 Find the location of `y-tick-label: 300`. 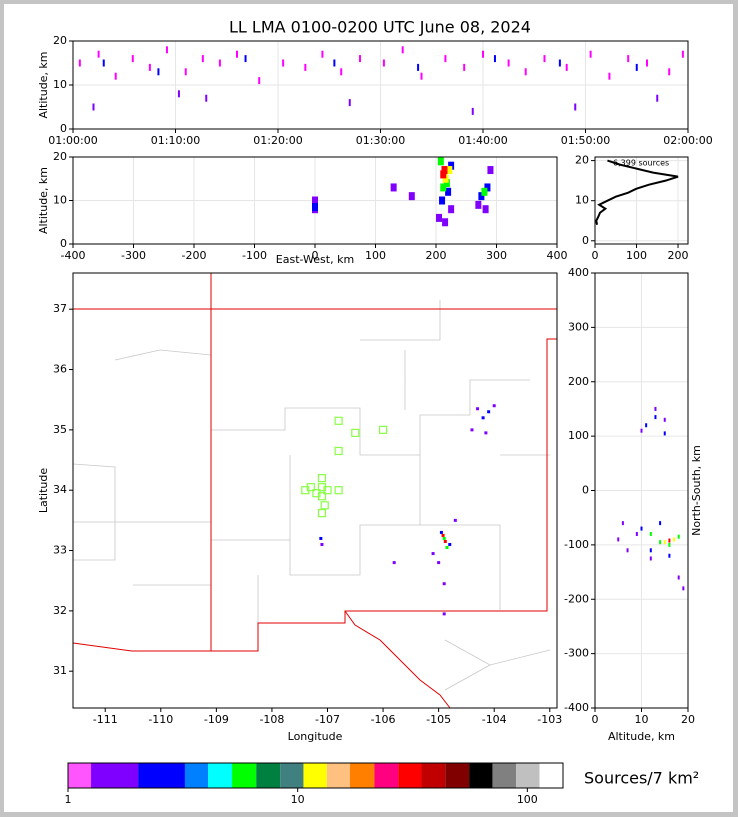

y-tick-label: 300 is located at coordinates (578, 326).